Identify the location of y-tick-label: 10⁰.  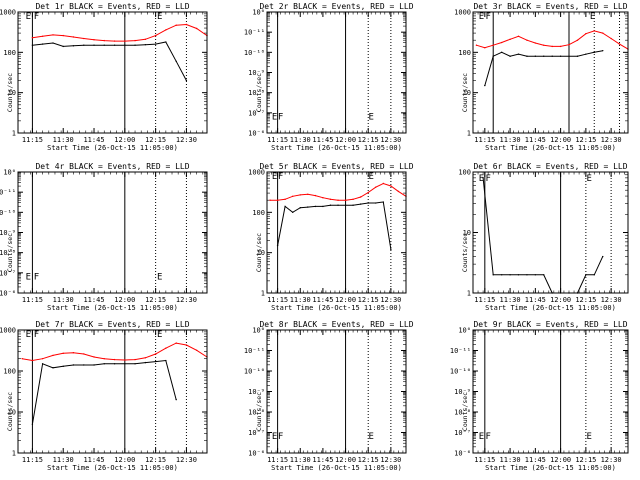
(9, 173).